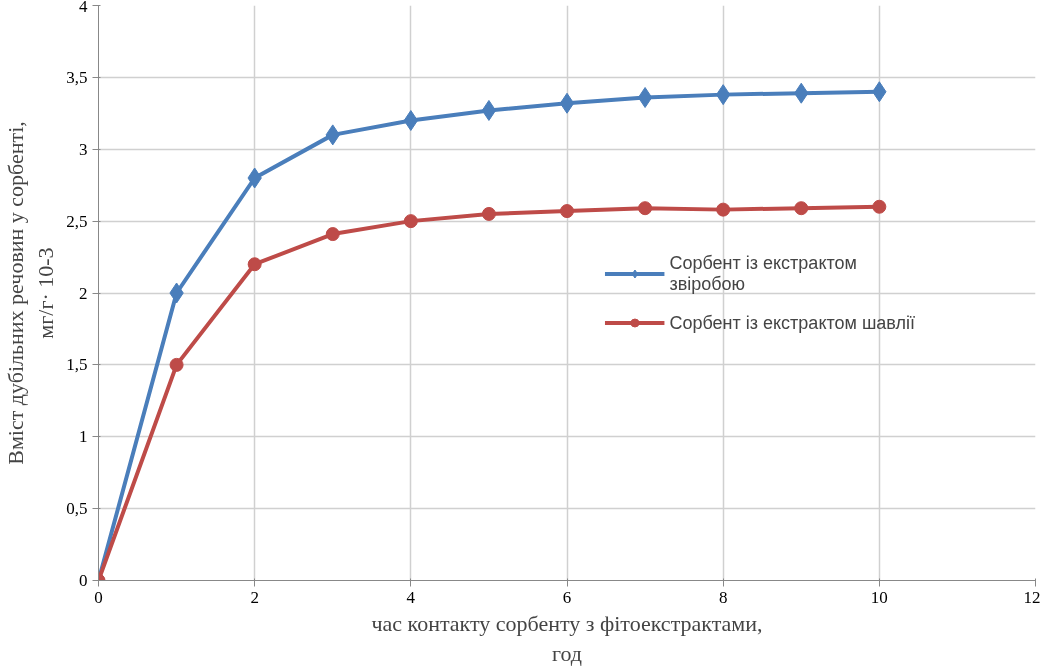 The height and width of the screenshot is (671, 1043). Describe the element at coordinates (77, 221) in the screenshot. I see `y-tick-label: 2,5` at that location.